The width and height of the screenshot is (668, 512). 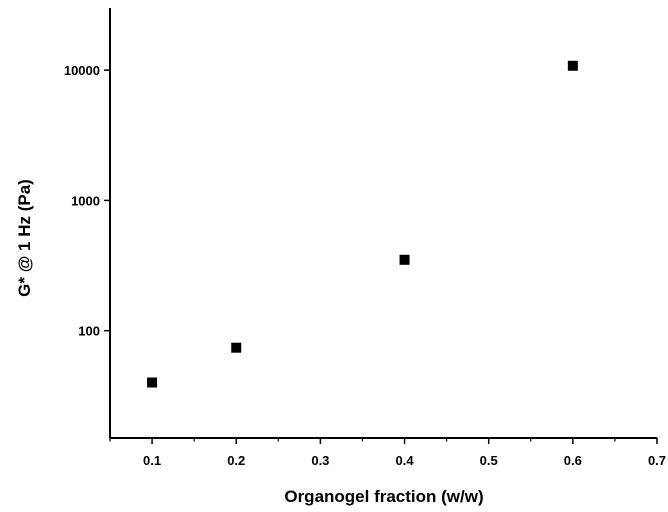 What do you see at coordinates (82, 70) in the screenshot?
I see `y-tick-label: 10000` at bounding box center [82, 70].